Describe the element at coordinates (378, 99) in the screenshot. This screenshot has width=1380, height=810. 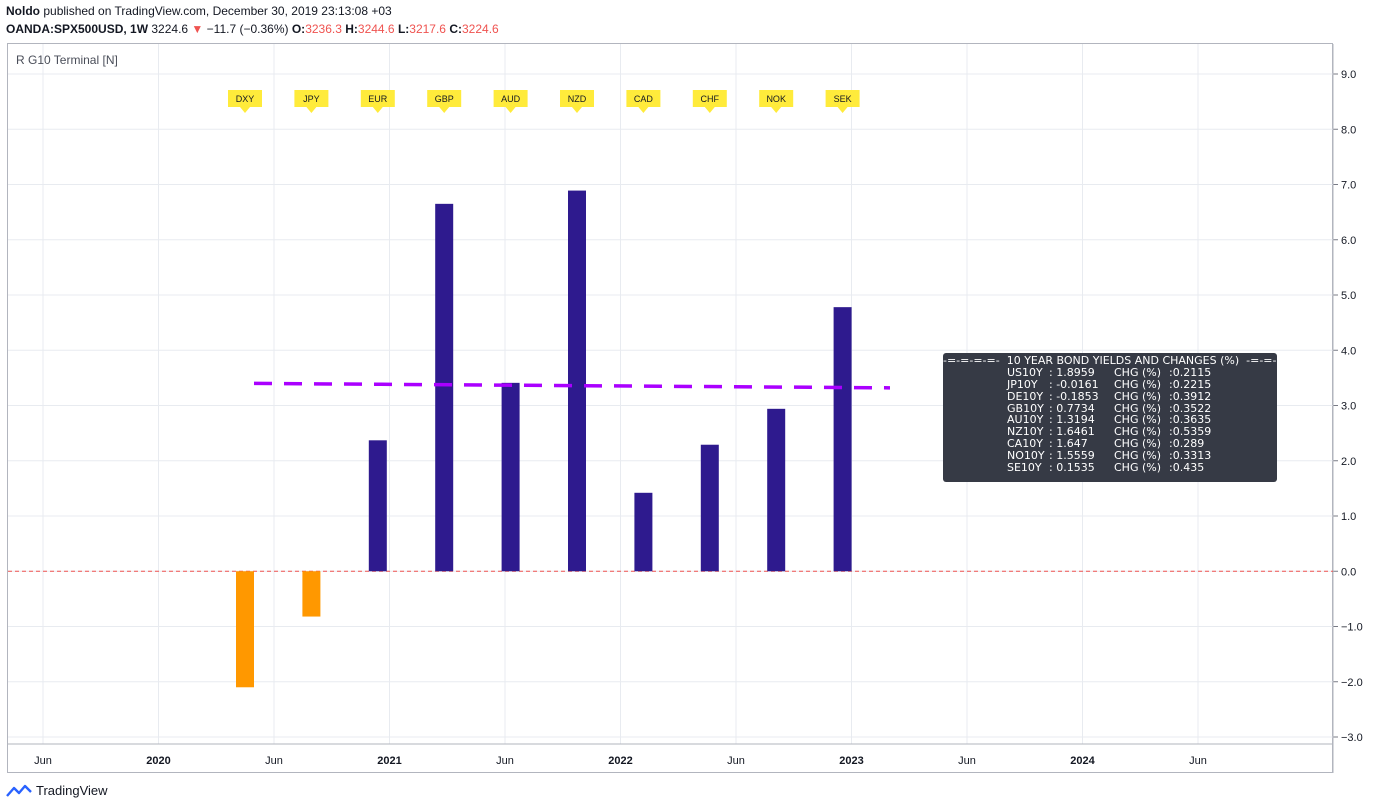
I see `currency-label: EUR` at that location.